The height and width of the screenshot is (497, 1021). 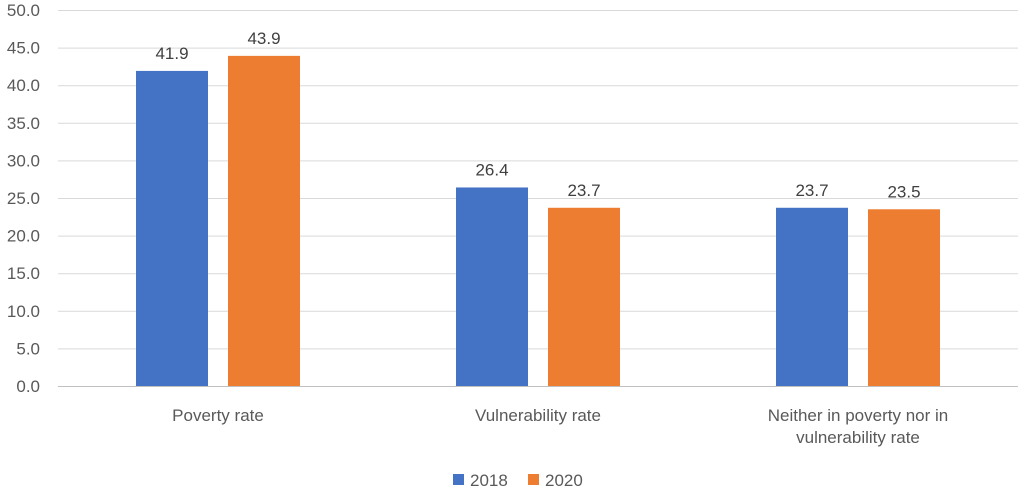 What do you see at coordinates (858, 437) in the screenshot?
I see `x-category-label: vulnerability rate` at bounding box center [858, 437].